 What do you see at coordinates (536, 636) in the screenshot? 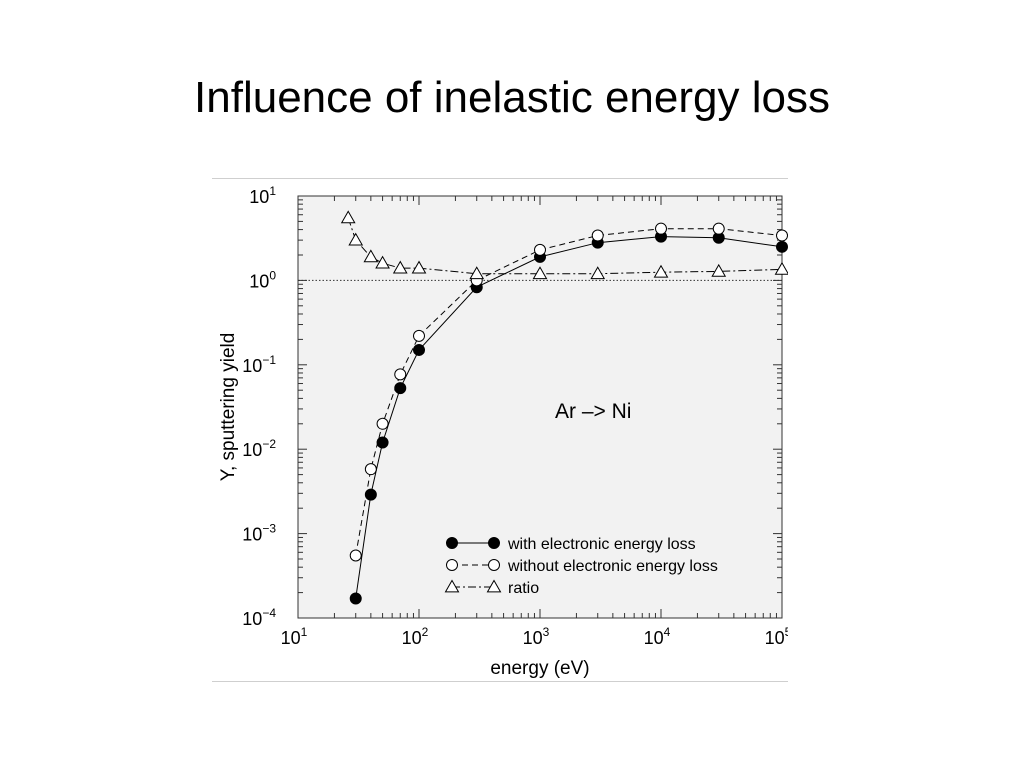
I see `x-tick-label: 10³` at bounding box center [536, 636].